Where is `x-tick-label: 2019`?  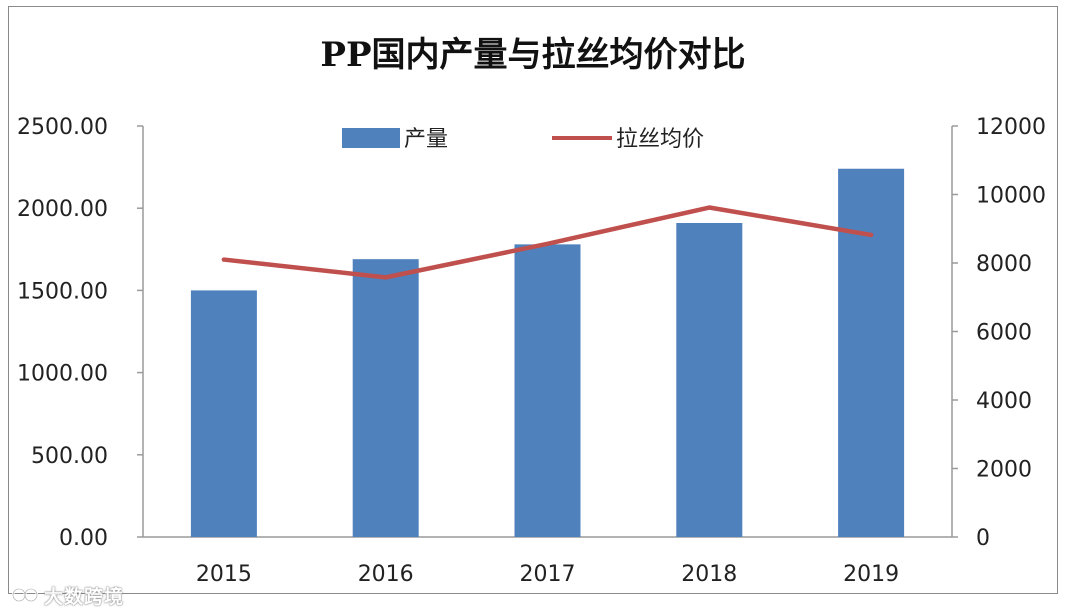 x-tick-label: 2019 is located at coordinates (871, 574).